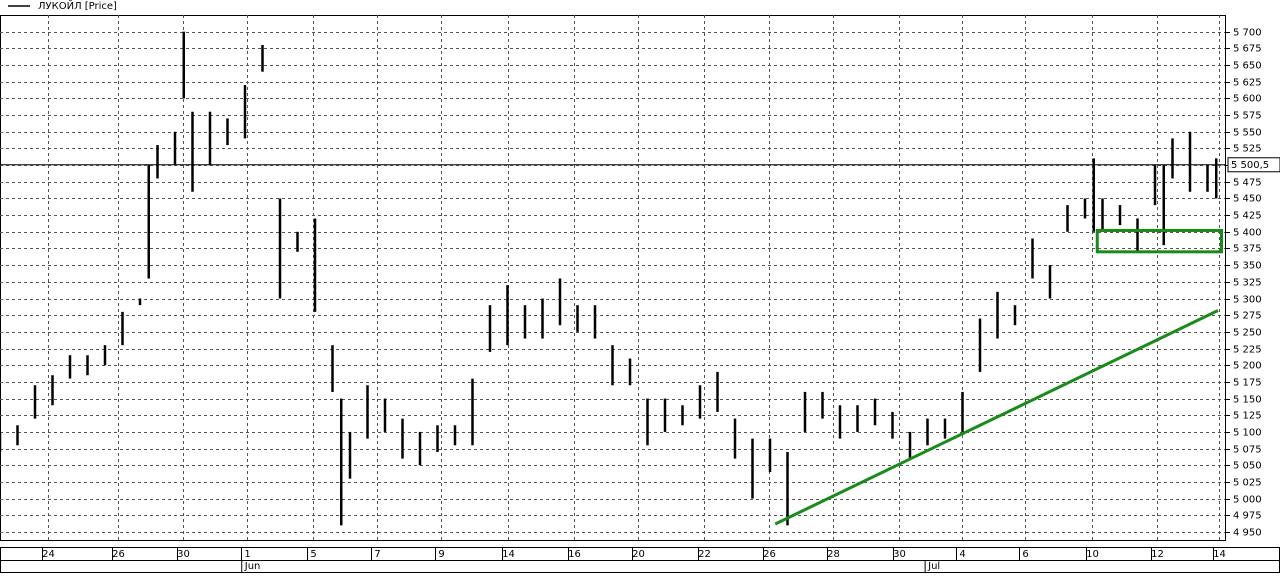  I want to click on x-tick-label: 1, so click(247, 554).